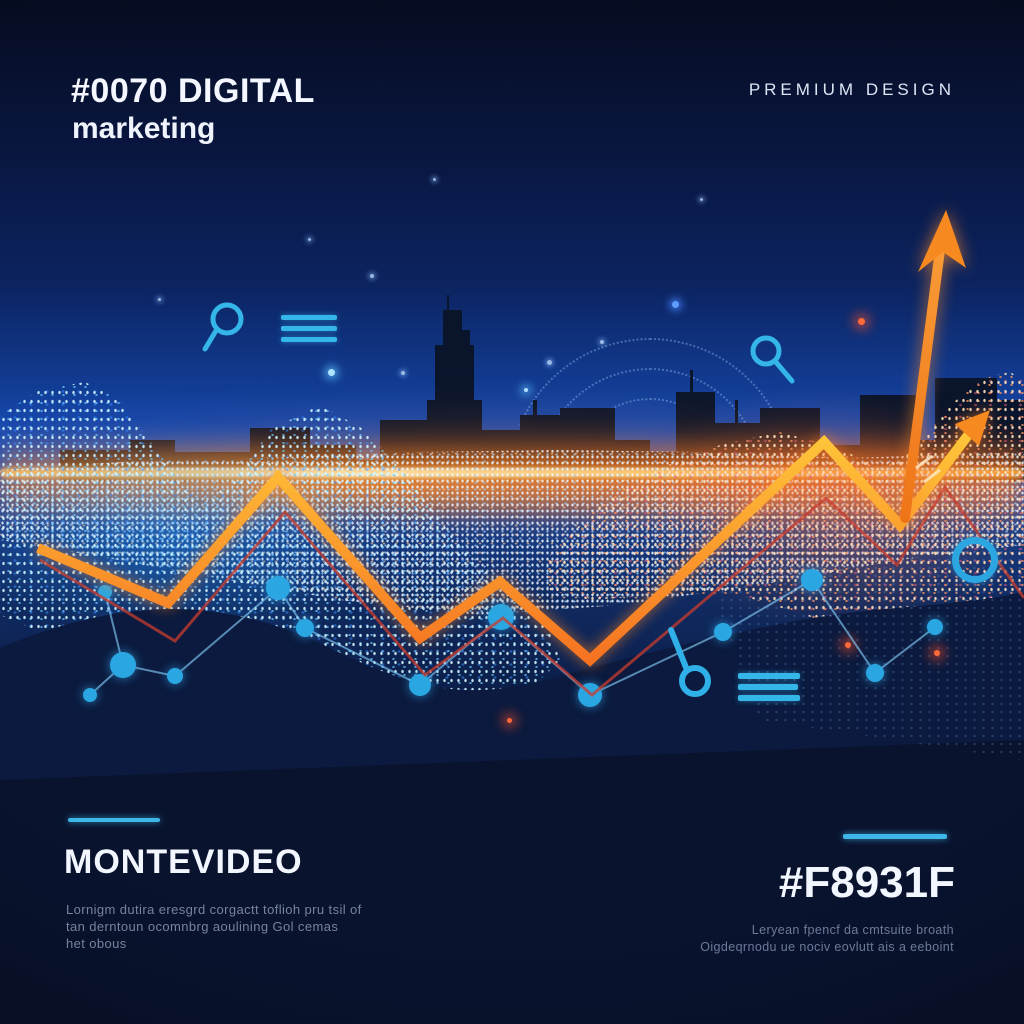 The width and height of the screenshot is (1024, 1024). Describe the element at coordinates (895, 836) in the screenshot. I see `accent-line-right` at that location.